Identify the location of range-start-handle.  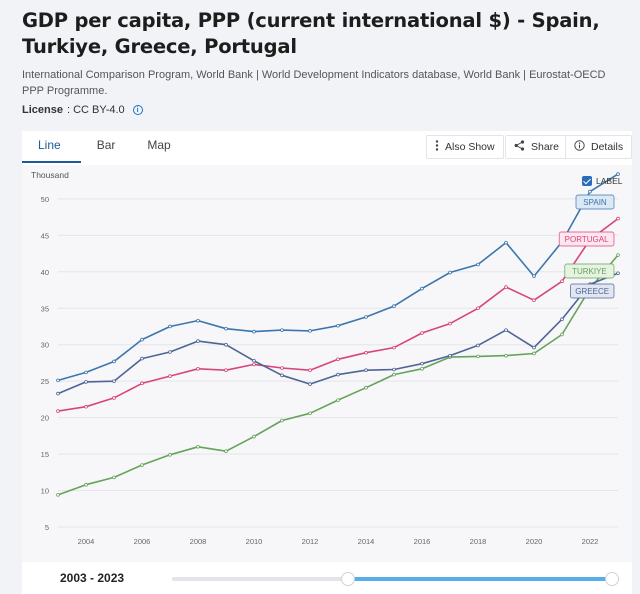
(348, 579).